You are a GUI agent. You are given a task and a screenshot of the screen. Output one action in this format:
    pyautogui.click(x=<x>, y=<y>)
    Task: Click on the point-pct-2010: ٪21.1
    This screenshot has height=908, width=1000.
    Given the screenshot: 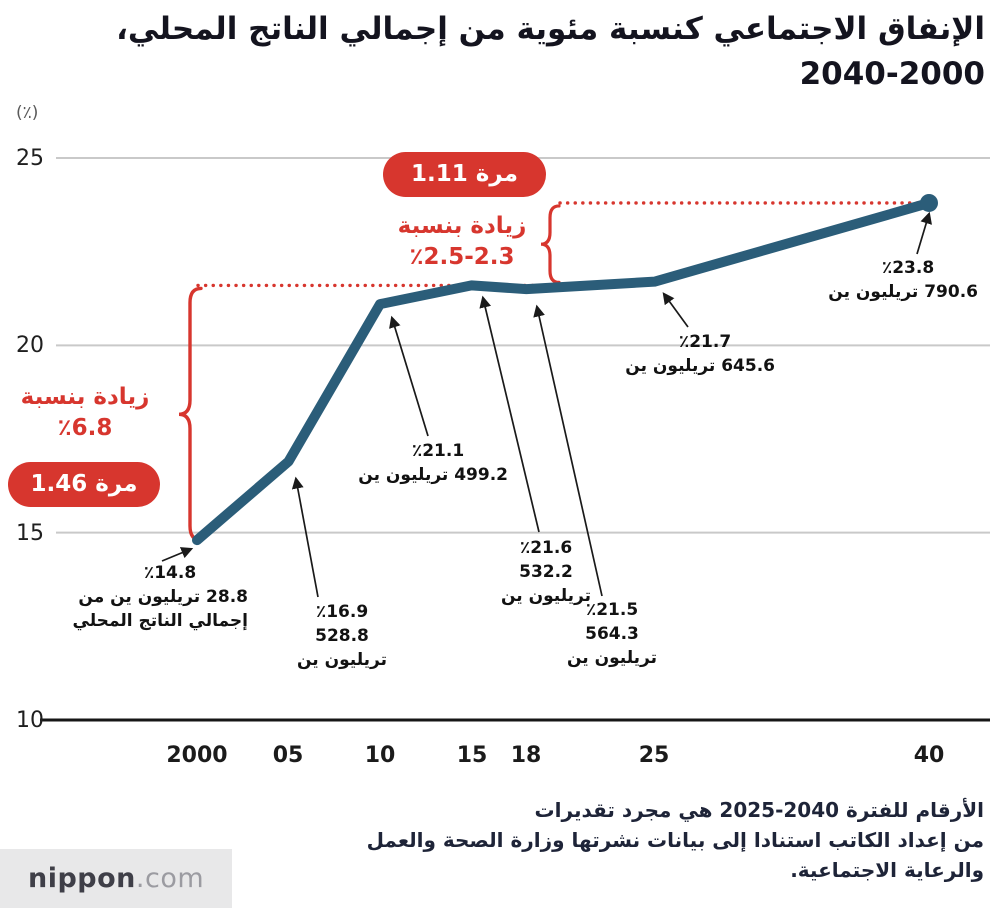 What is the action you would take?
    pyautogui.click(x=438, y=451)
    